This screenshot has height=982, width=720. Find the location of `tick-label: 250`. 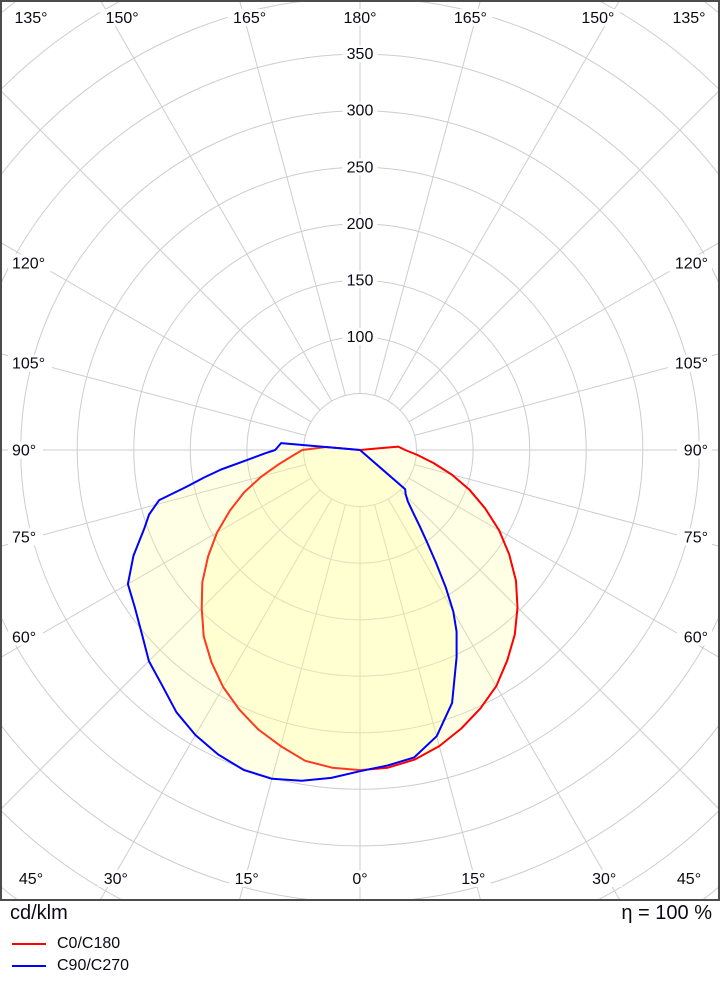

tick-label: 250 is located at coordinates (360, 167).